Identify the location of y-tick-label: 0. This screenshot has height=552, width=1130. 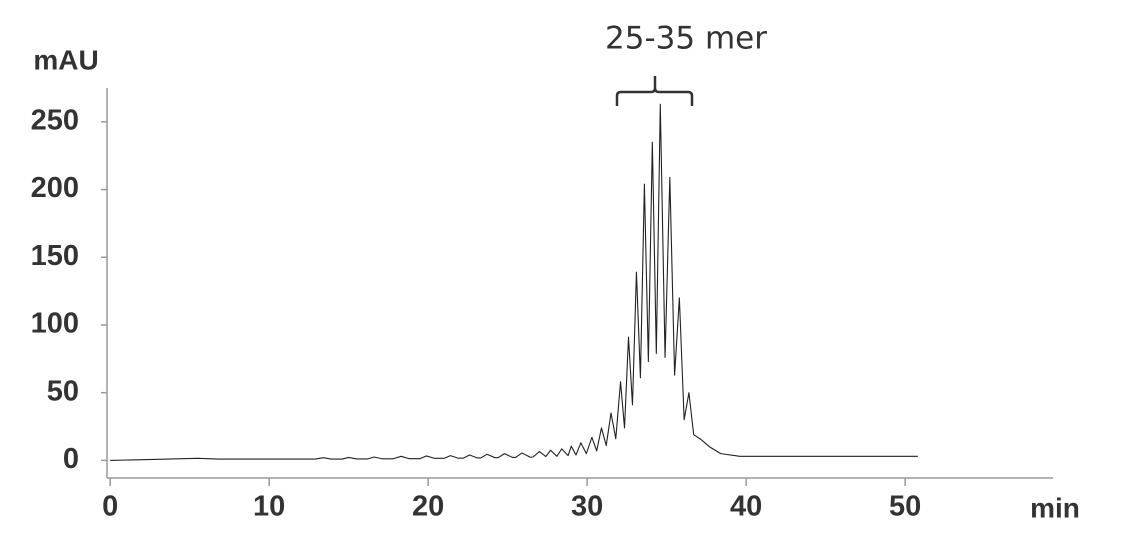
(71, 459).